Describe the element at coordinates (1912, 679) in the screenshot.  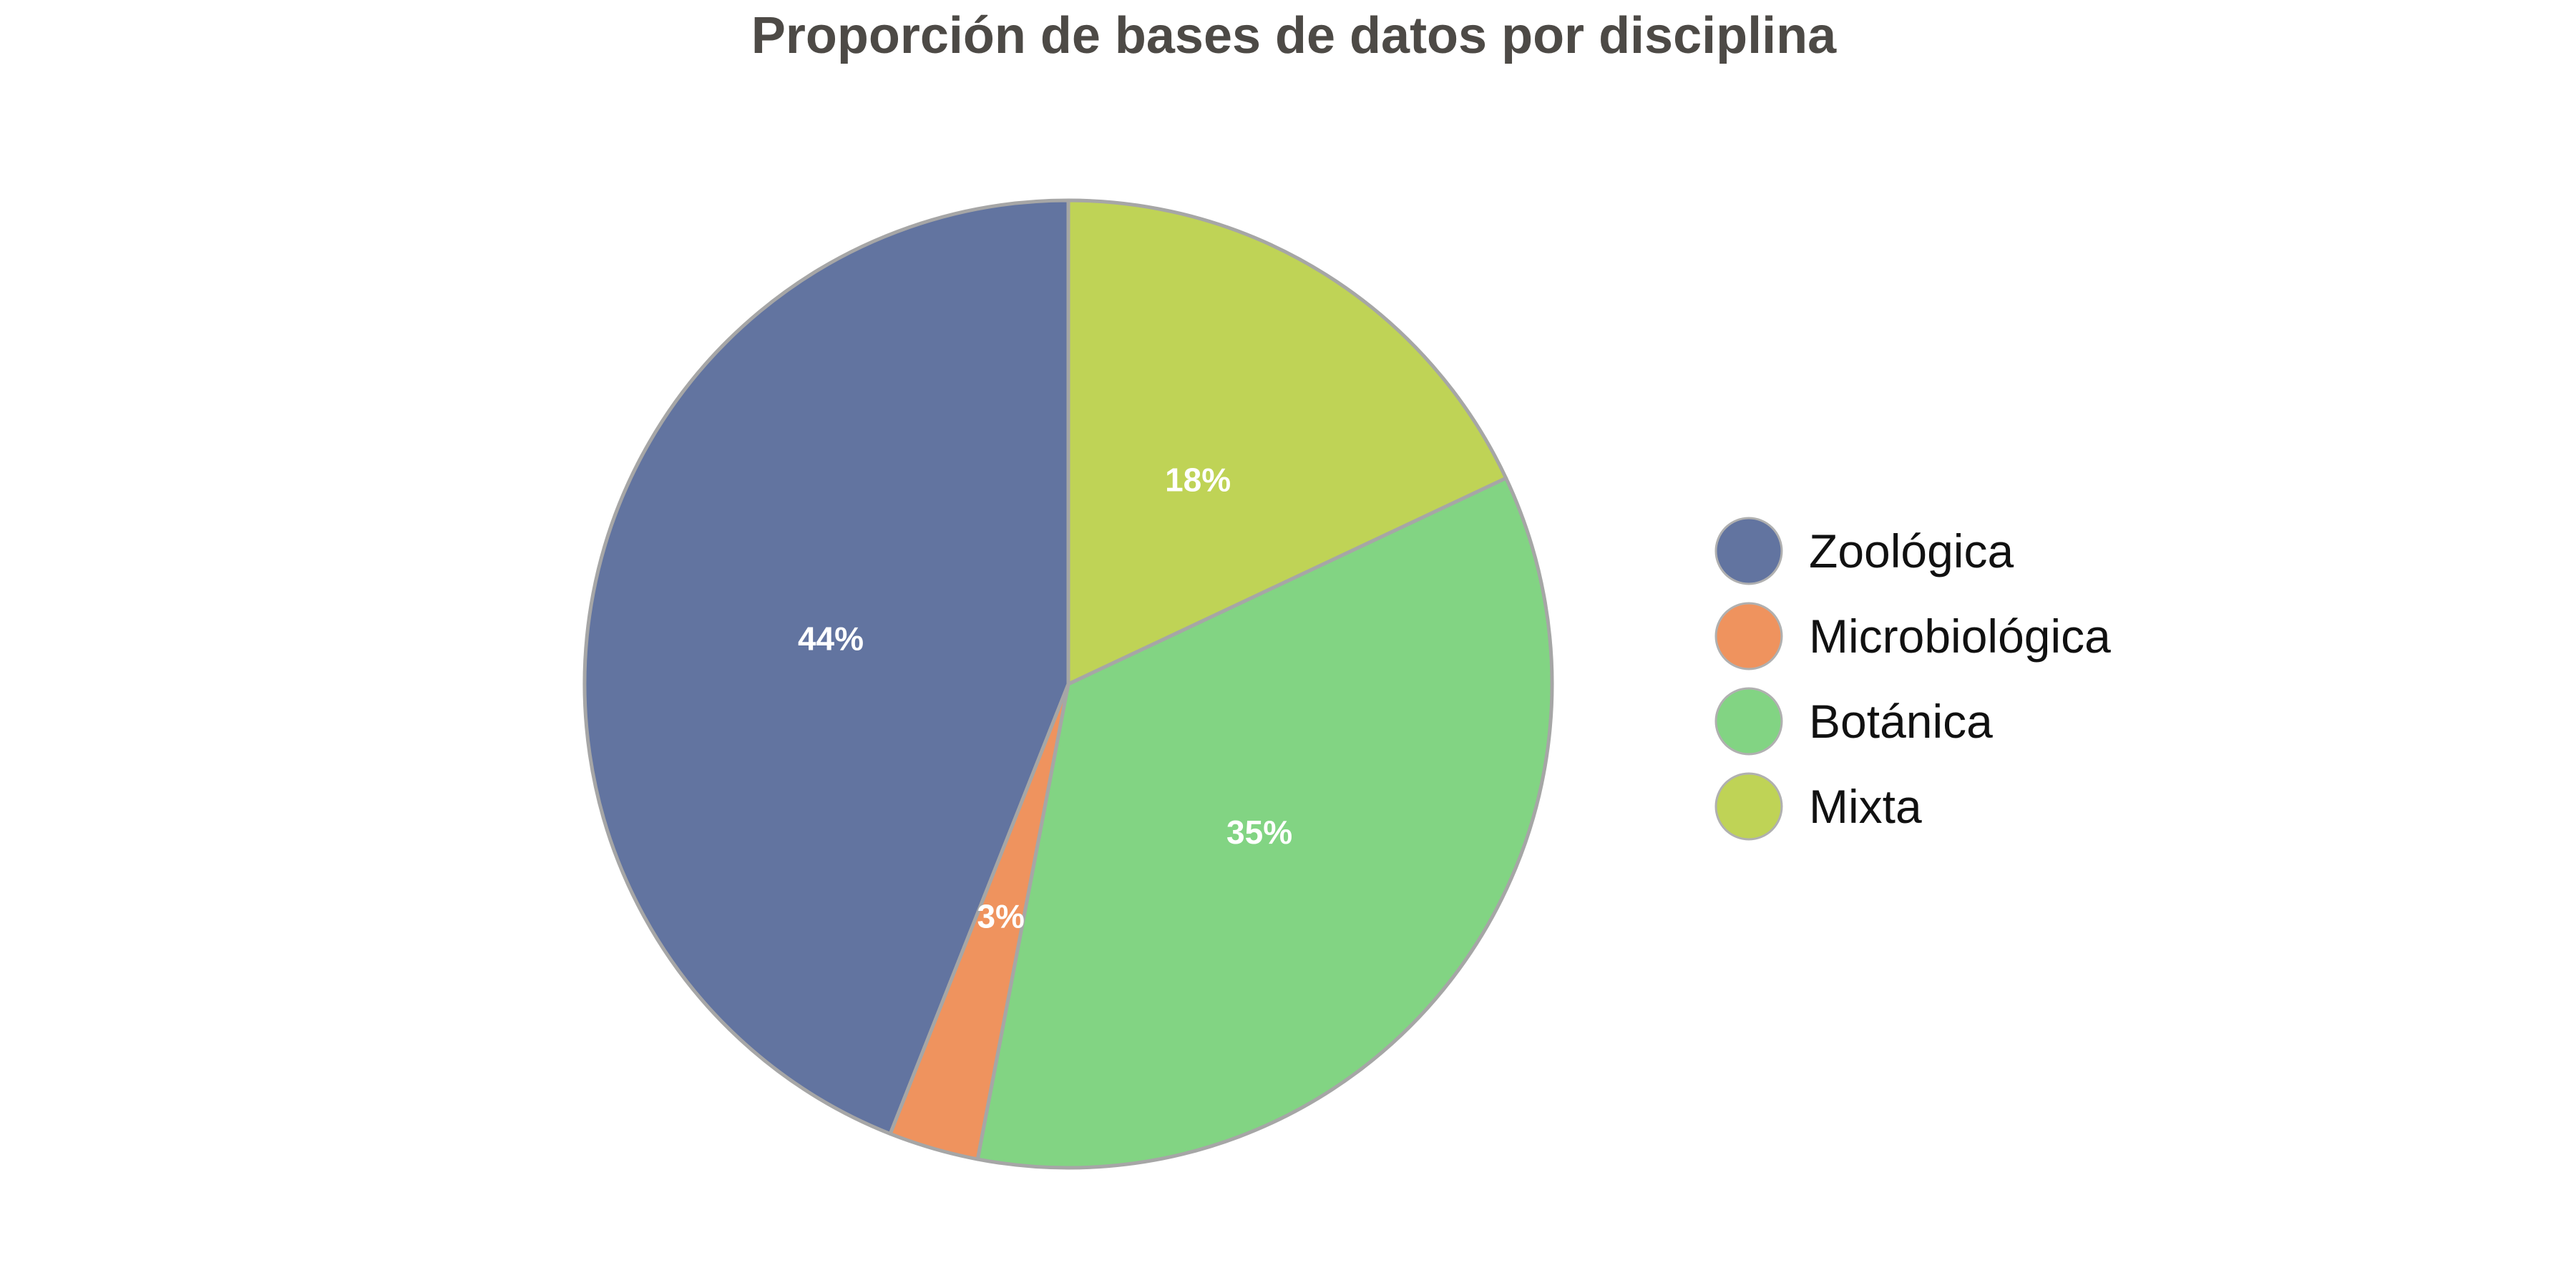
I see `legend: Zoológica Microbiológica Botánica Mixta` at that location.